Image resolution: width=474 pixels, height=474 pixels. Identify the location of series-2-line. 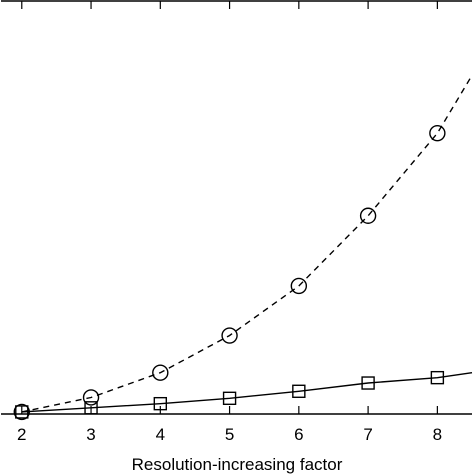
(247, 392).